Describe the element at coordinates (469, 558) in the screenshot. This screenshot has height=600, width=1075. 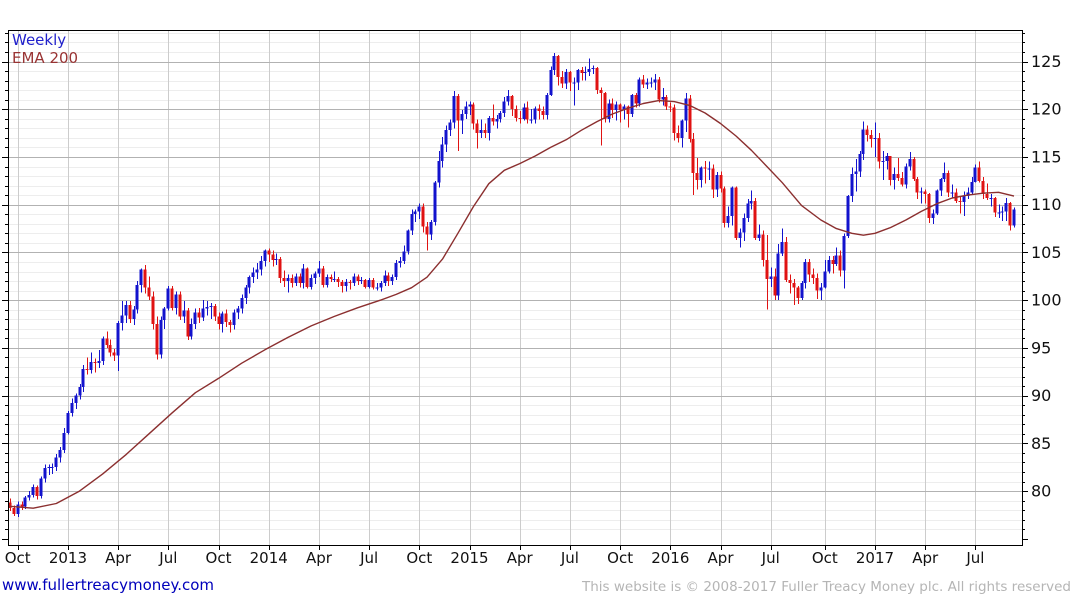
I see `x-axis-label: 2015` at that location.